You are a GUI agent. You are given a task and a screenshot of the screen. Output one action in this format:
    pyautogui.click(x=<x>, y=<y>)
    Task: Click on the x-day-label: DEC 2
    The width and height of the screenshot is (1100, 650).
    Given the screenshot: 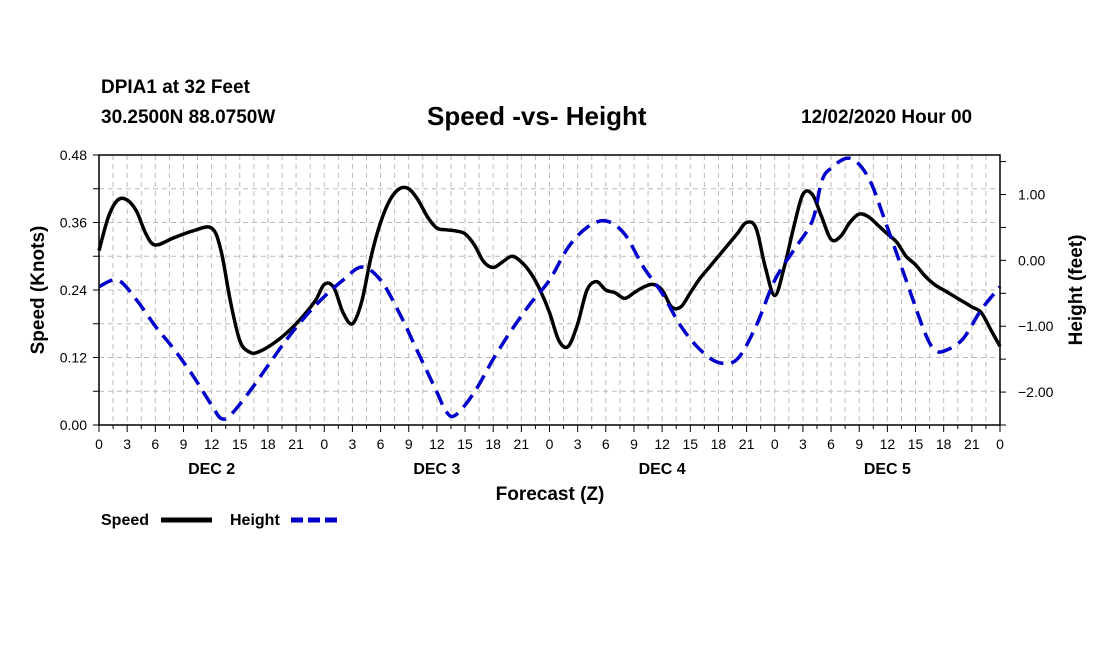 What is the action you would take?
    pyautogui.click(x=211, y=469)
    